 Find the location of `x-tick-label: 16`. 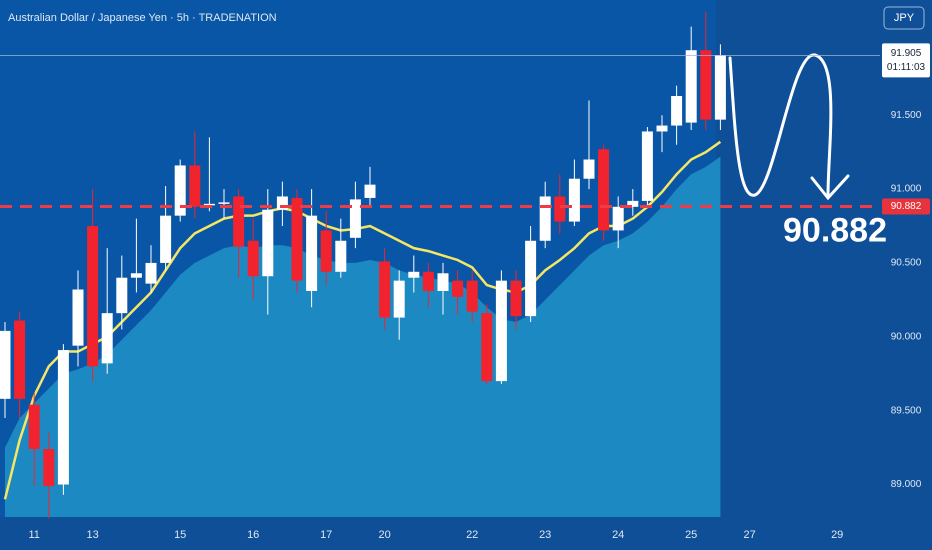

x-tick-label: 16 is located at coordinates (253, 535).